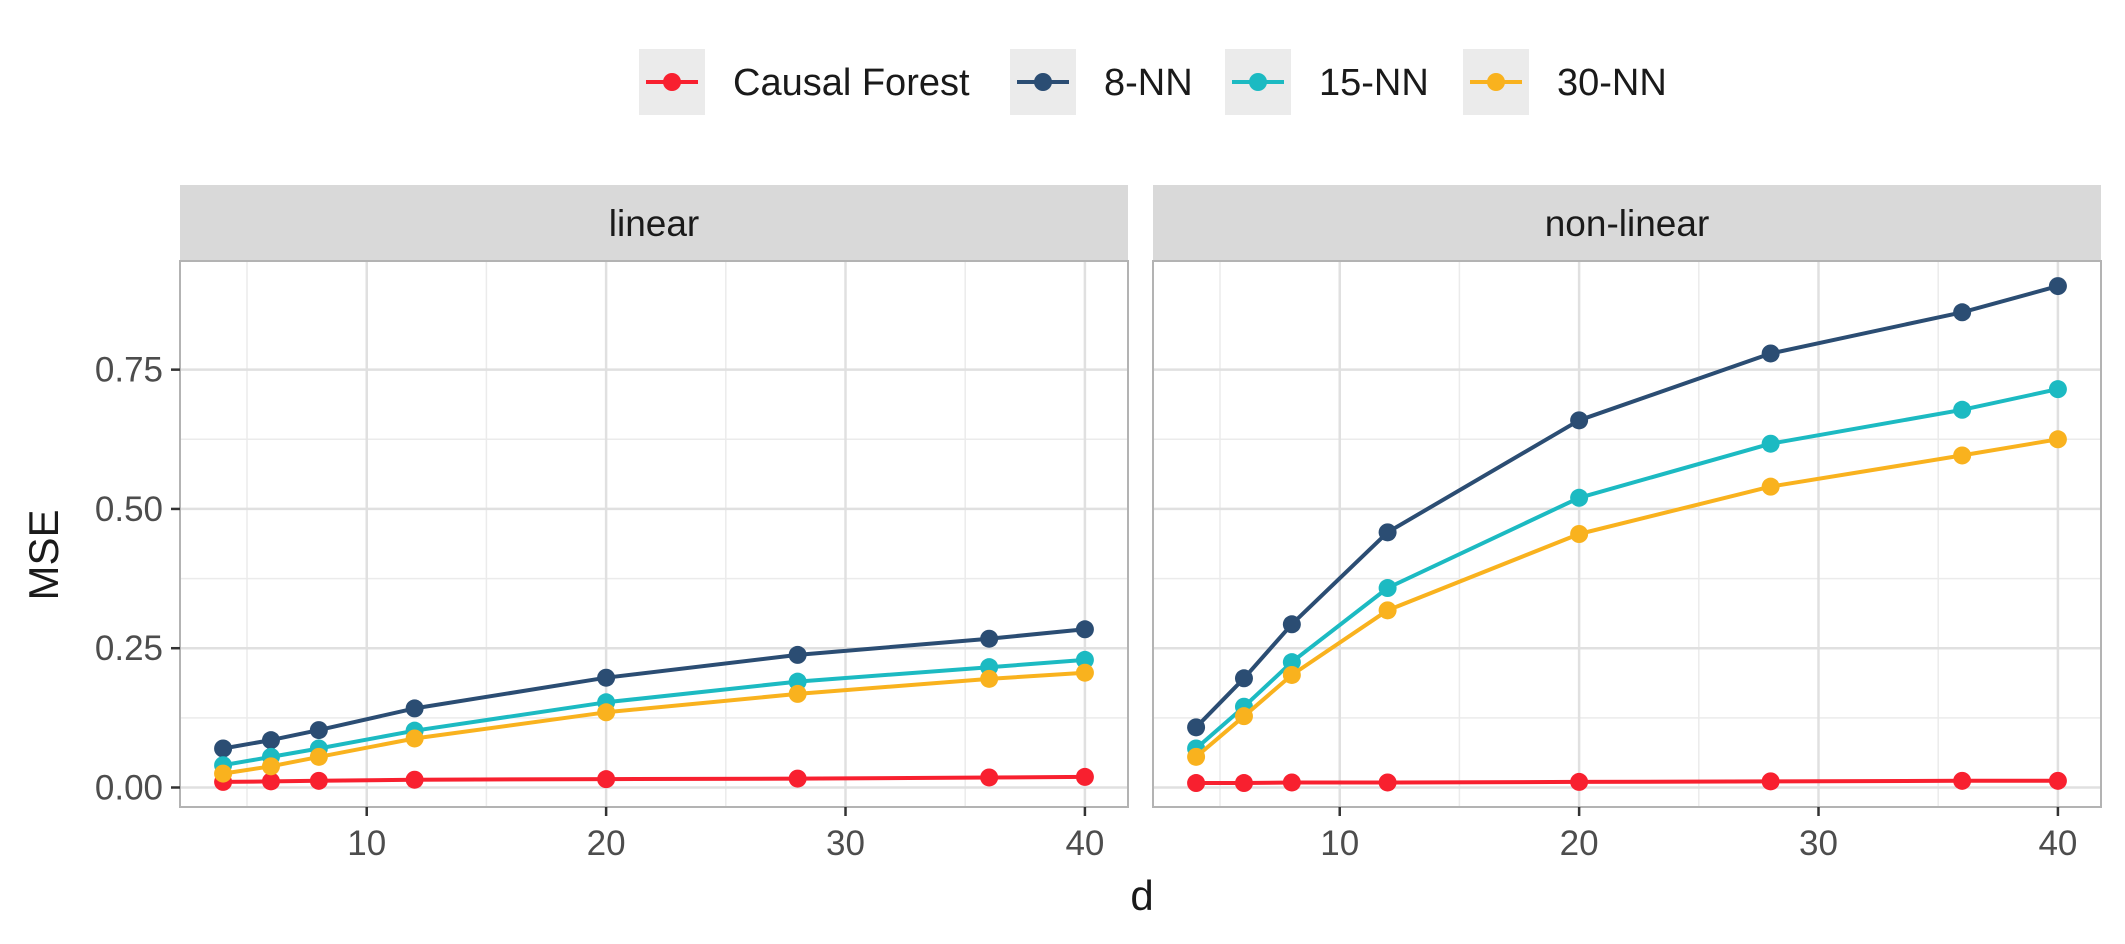 This screenshot has height=944, width=2125. I want to click on legend: Causal Forest 8-NN 15-NN 30-NN, so click(1153, 82).